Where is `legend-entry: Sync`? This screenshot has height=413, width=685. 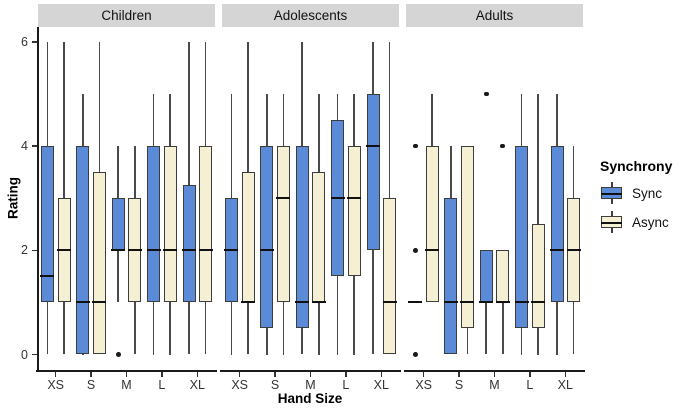 legend-entry: Sync is located at coordinates (636, 193).